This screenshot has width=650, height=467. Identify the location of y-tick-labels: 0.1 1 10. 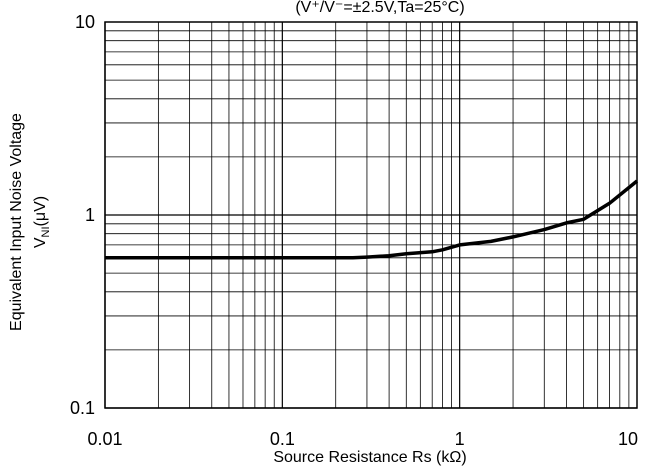
(82, 215).